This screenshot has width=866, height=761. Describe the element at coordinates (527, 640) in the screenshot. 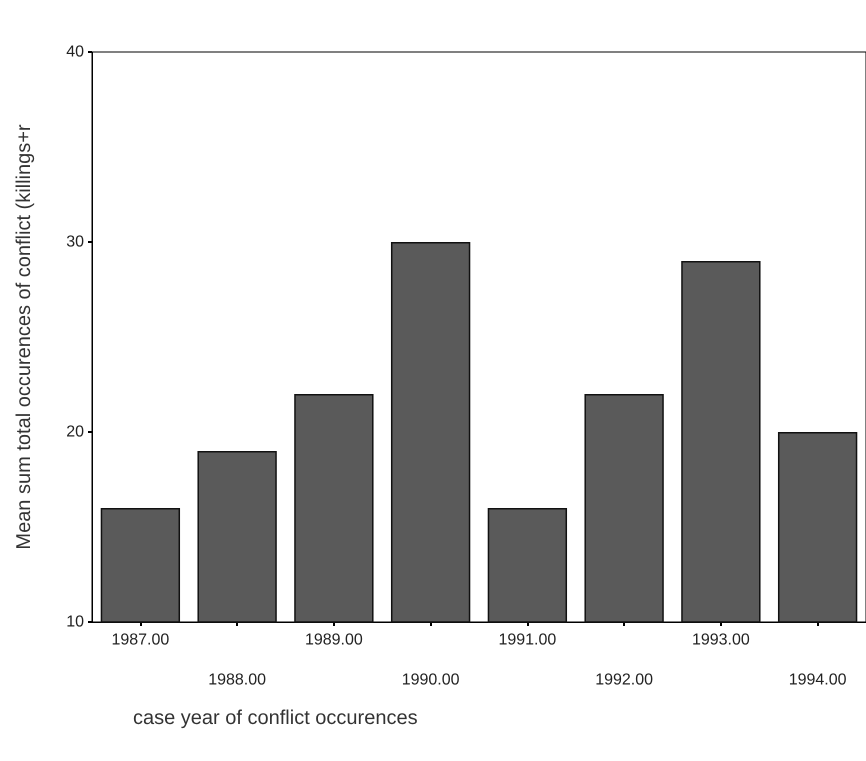

I see `x-tick-label: 1991.00` at that location.